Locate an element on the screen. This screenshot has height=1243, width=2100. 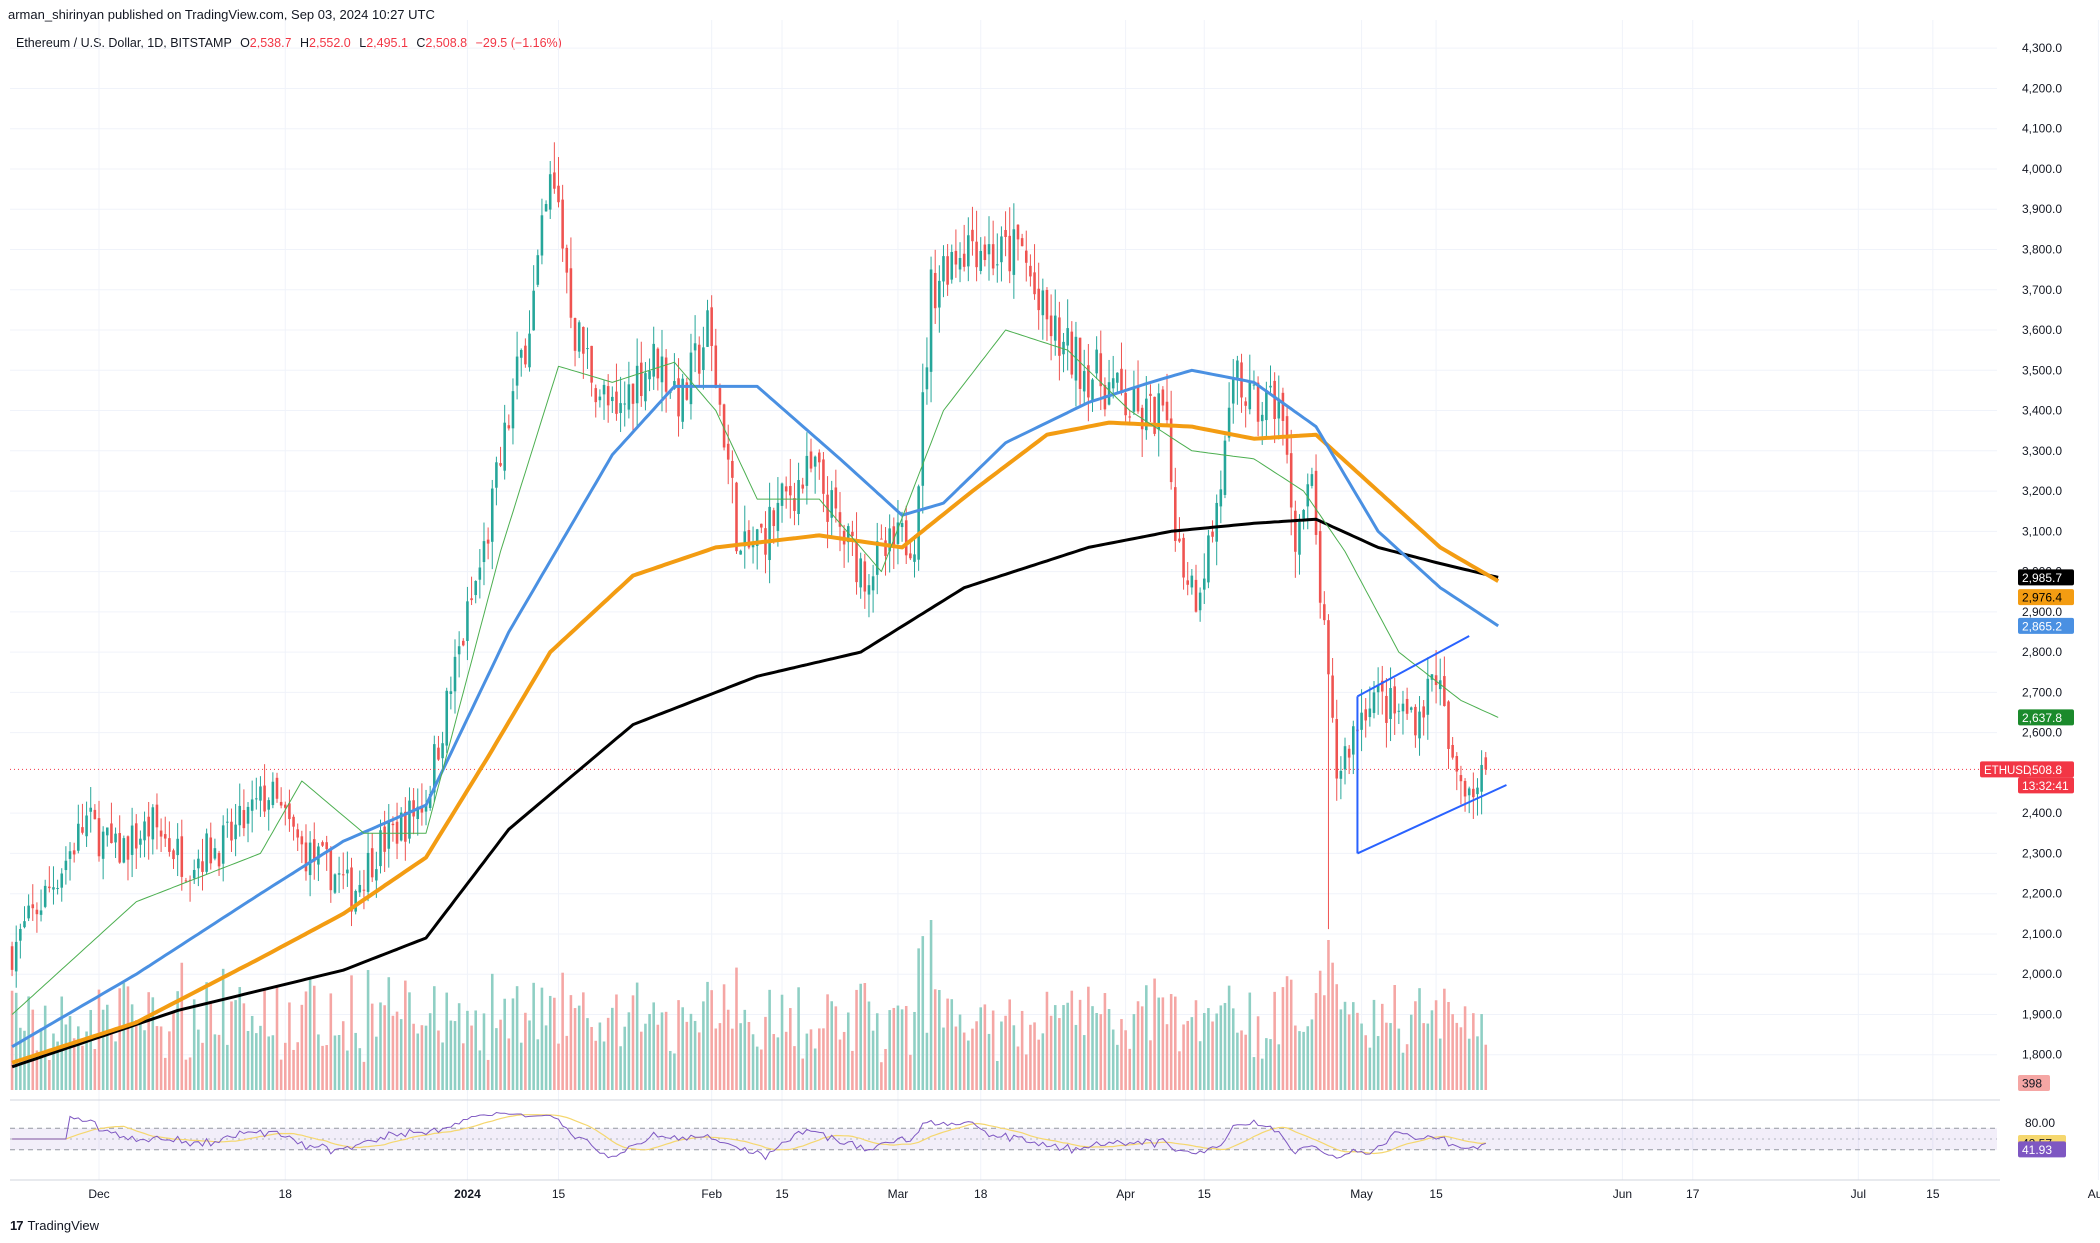
symbol-title: Ethereum / U.S. Dollar, 1D, BITSTAMP is located at coordinates (124, 43).